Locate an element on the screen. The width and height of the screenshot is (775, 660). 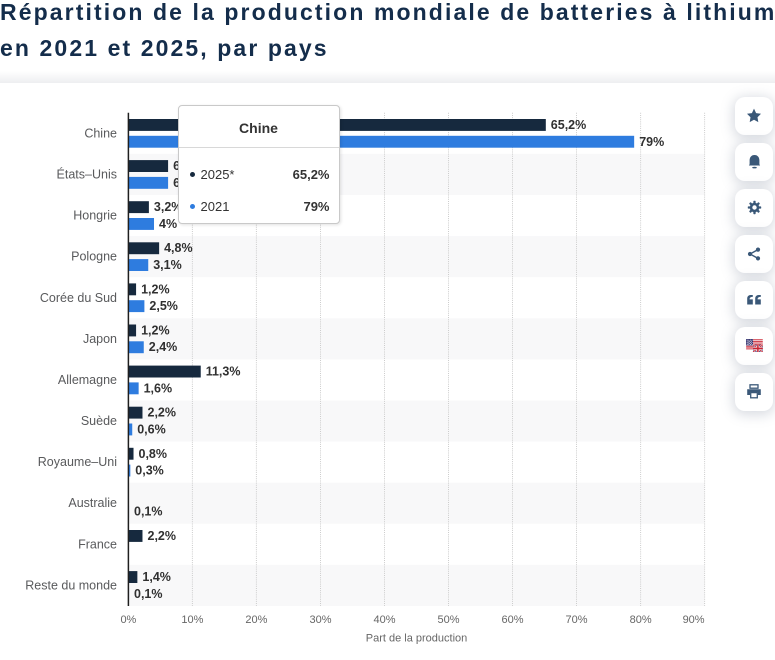
svg-text: 11,3% is located at coordinates (223, 372).